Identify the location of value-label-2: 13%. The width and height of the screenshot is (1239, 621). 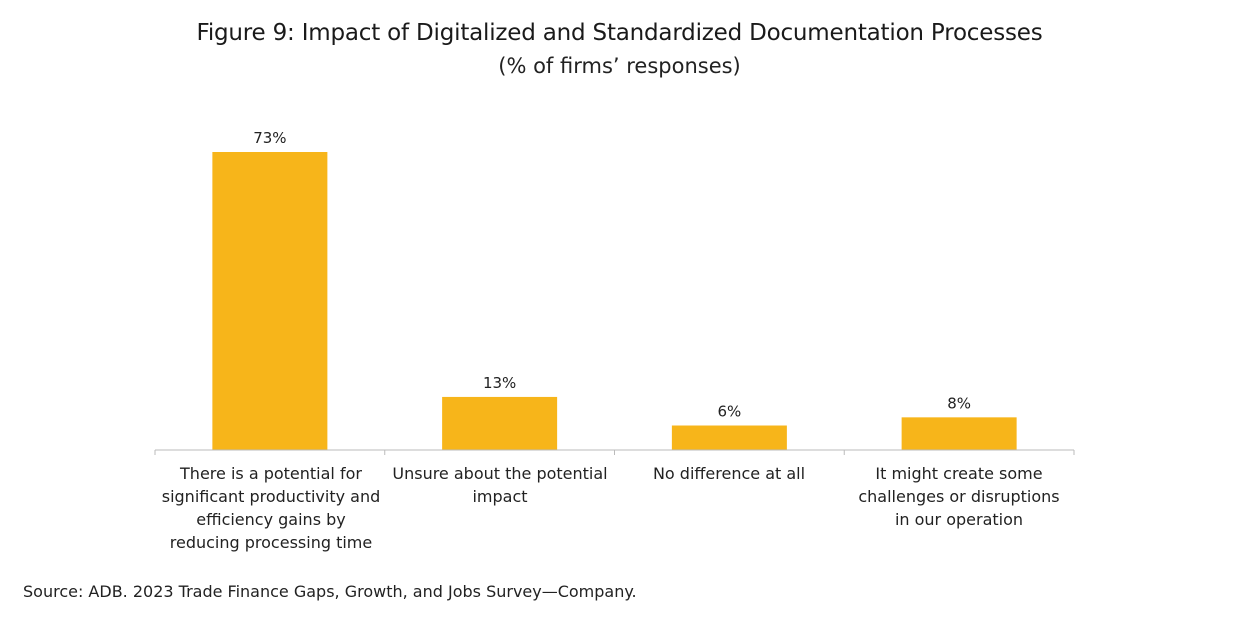
(499, 383).